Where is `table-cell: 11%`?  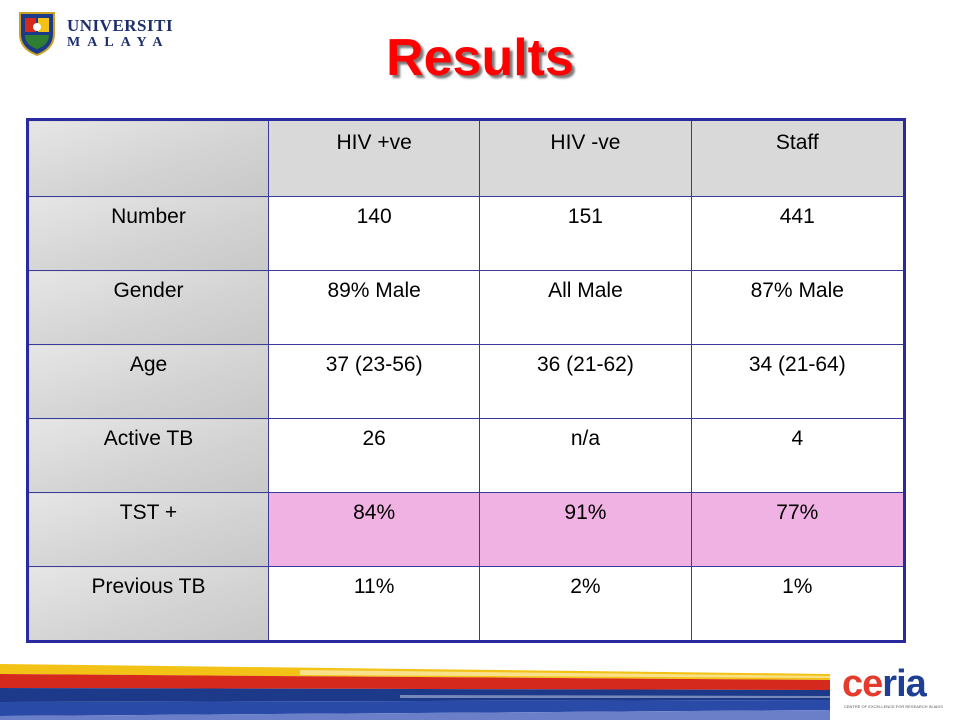
table-cell: 11% is located at coordinates (374, 604).